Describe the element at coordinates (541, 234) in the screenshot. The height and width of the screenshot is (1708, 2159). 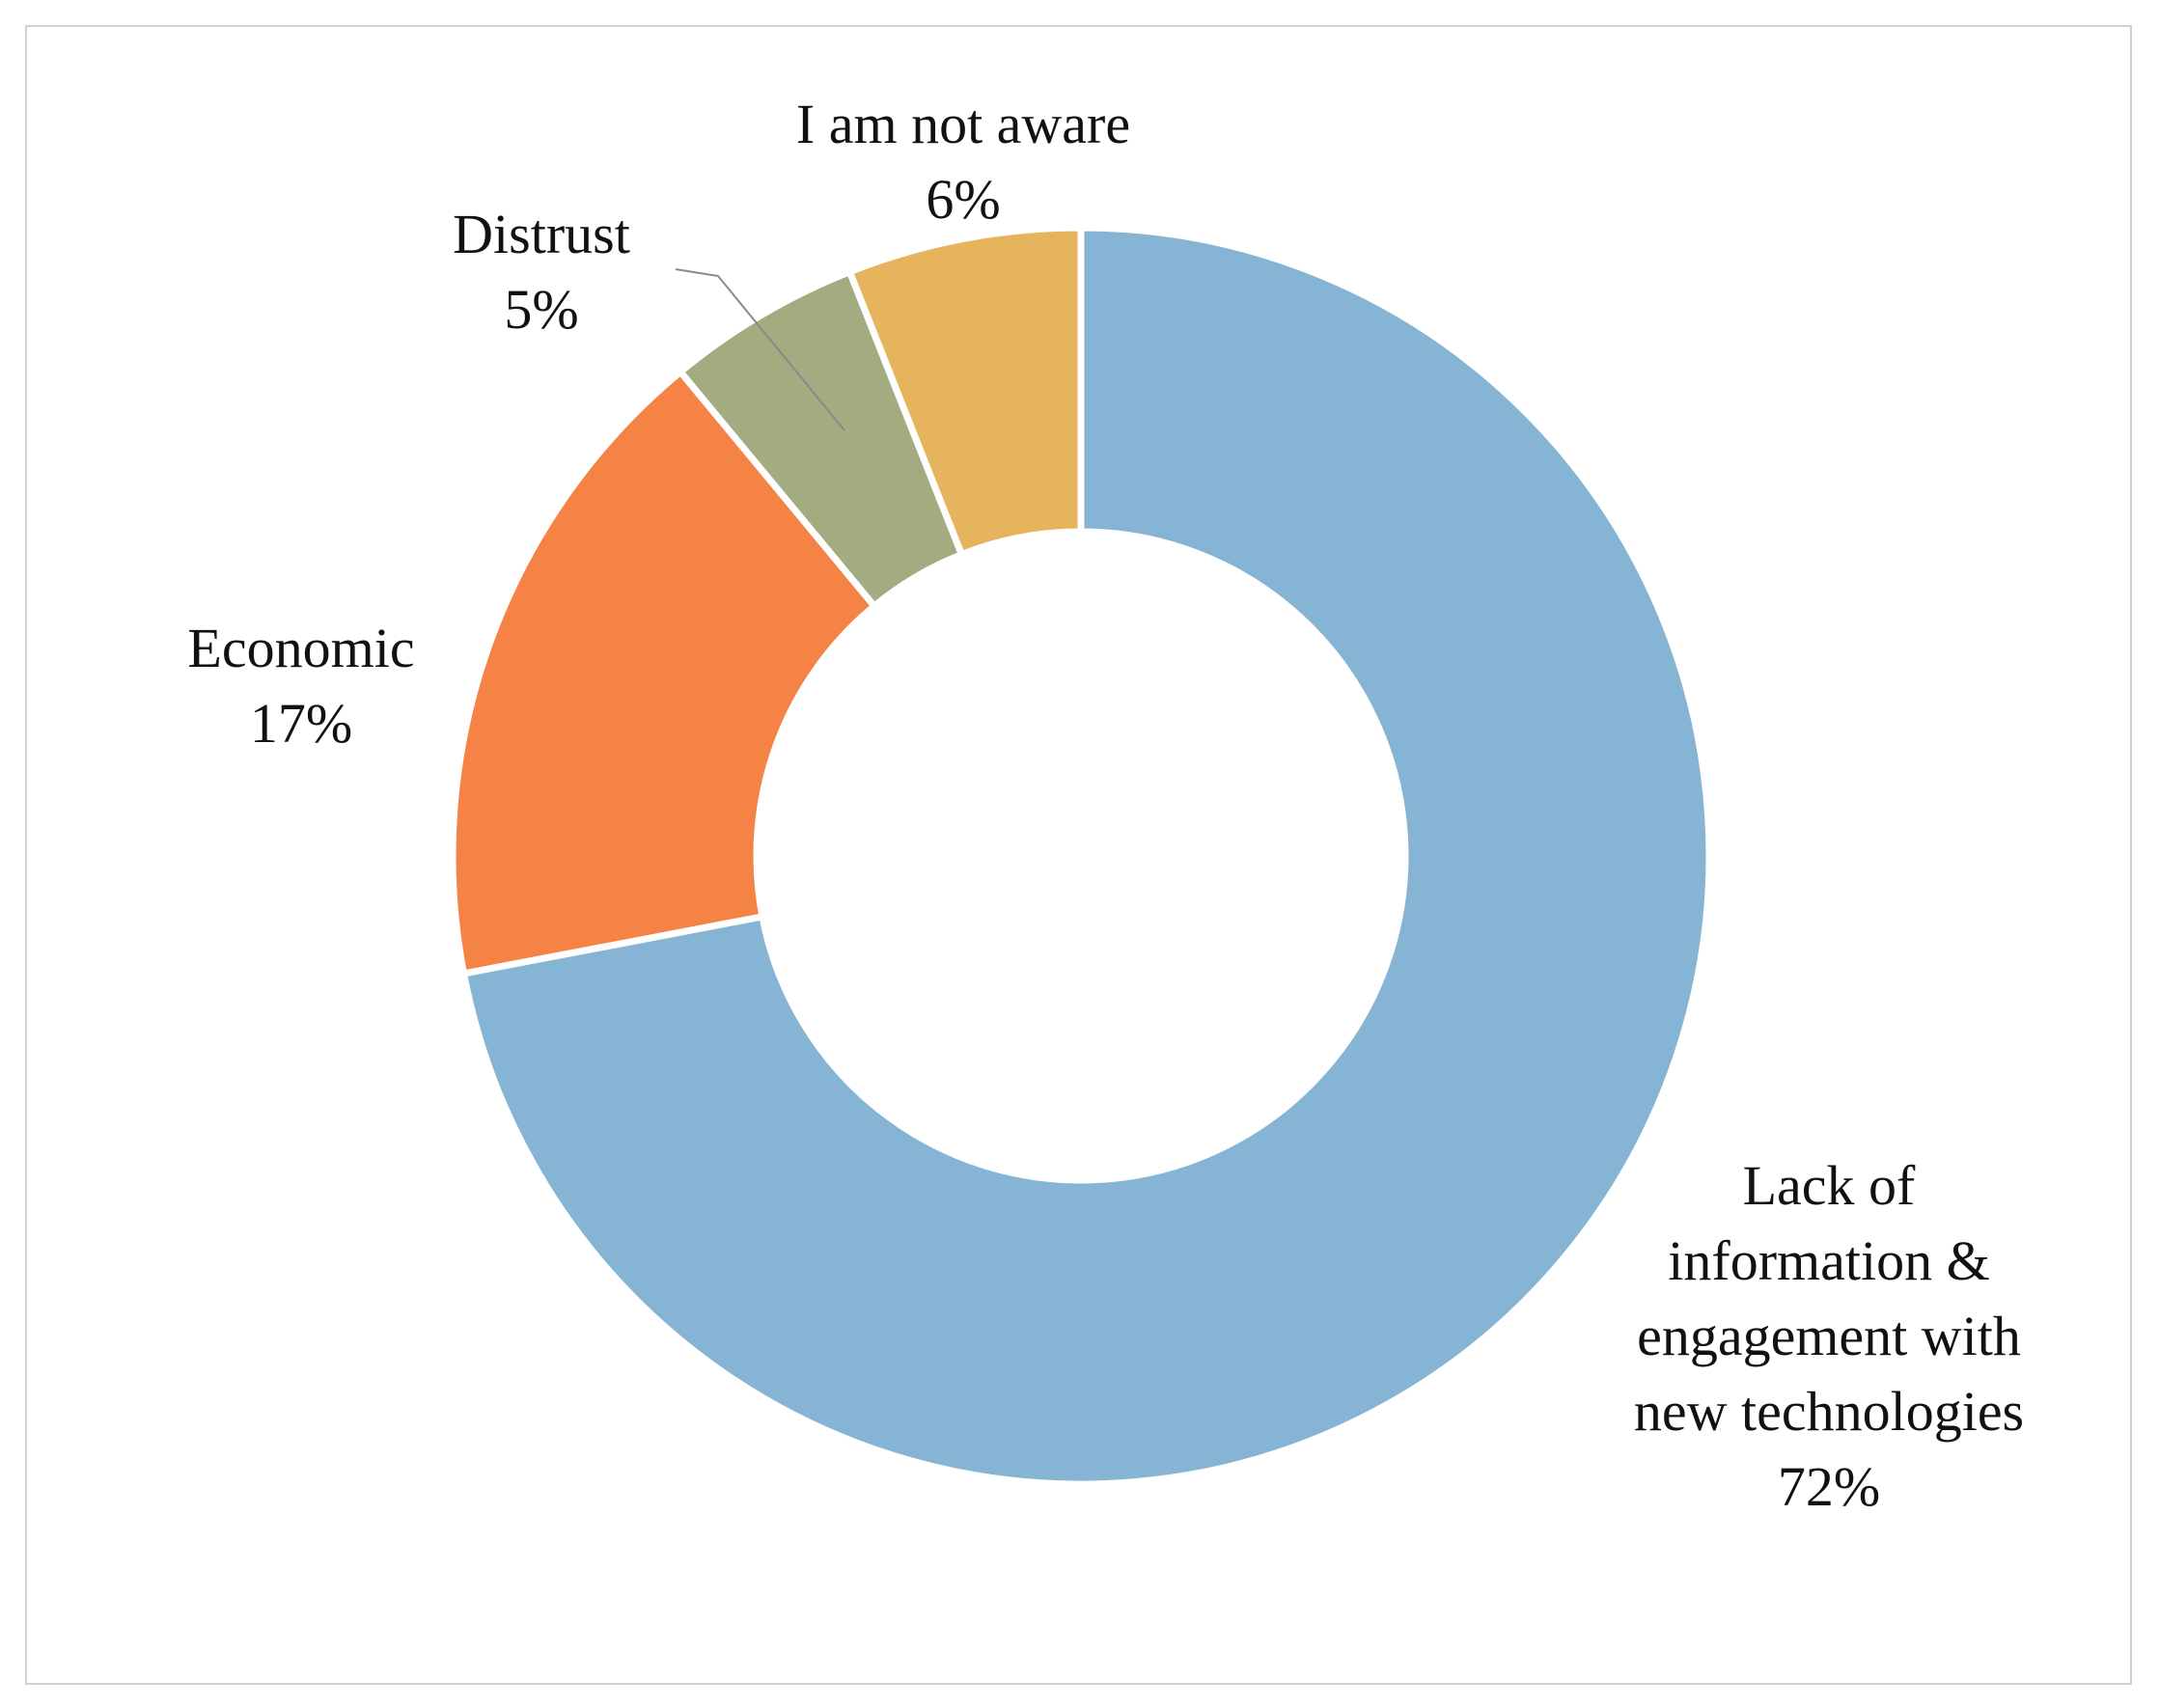
I see `category-label: Distrust` at that location.